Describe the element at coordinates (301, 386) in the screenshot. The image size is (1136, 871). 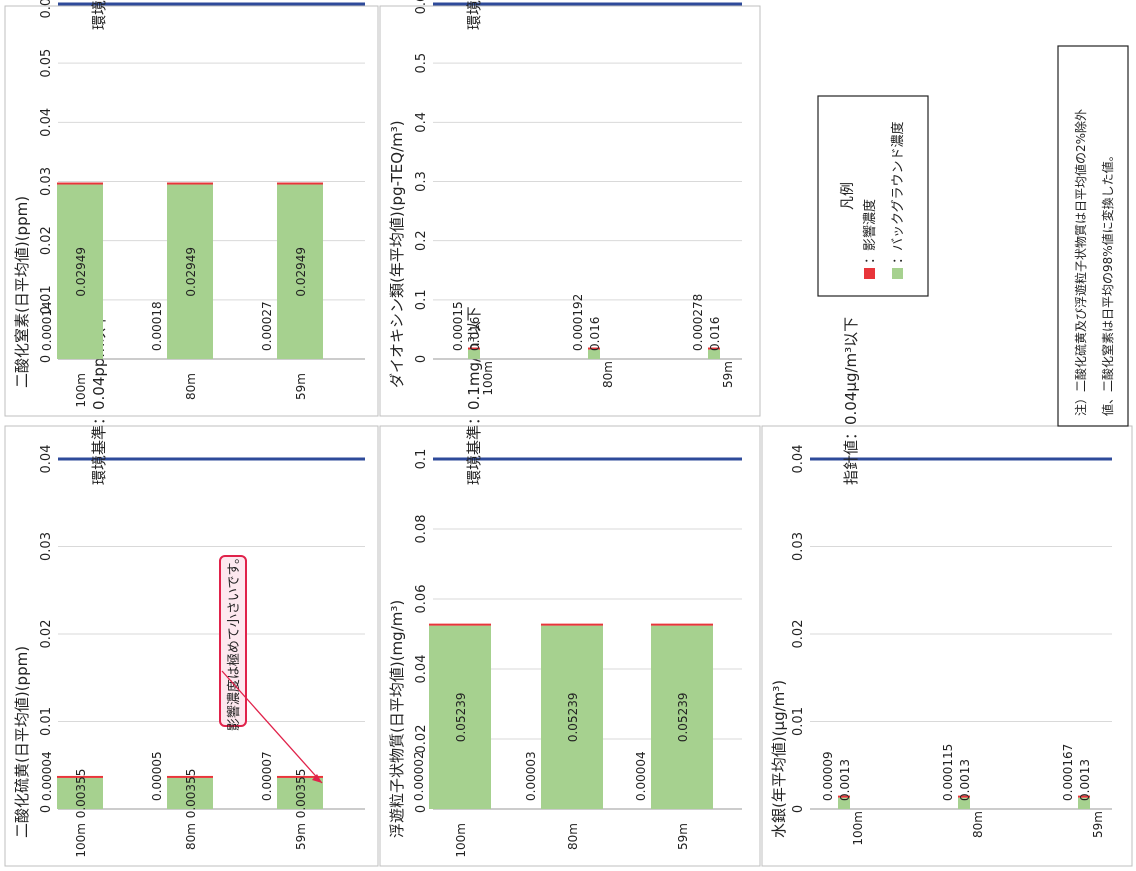
I see `no2-category-label: 59m` at that location.